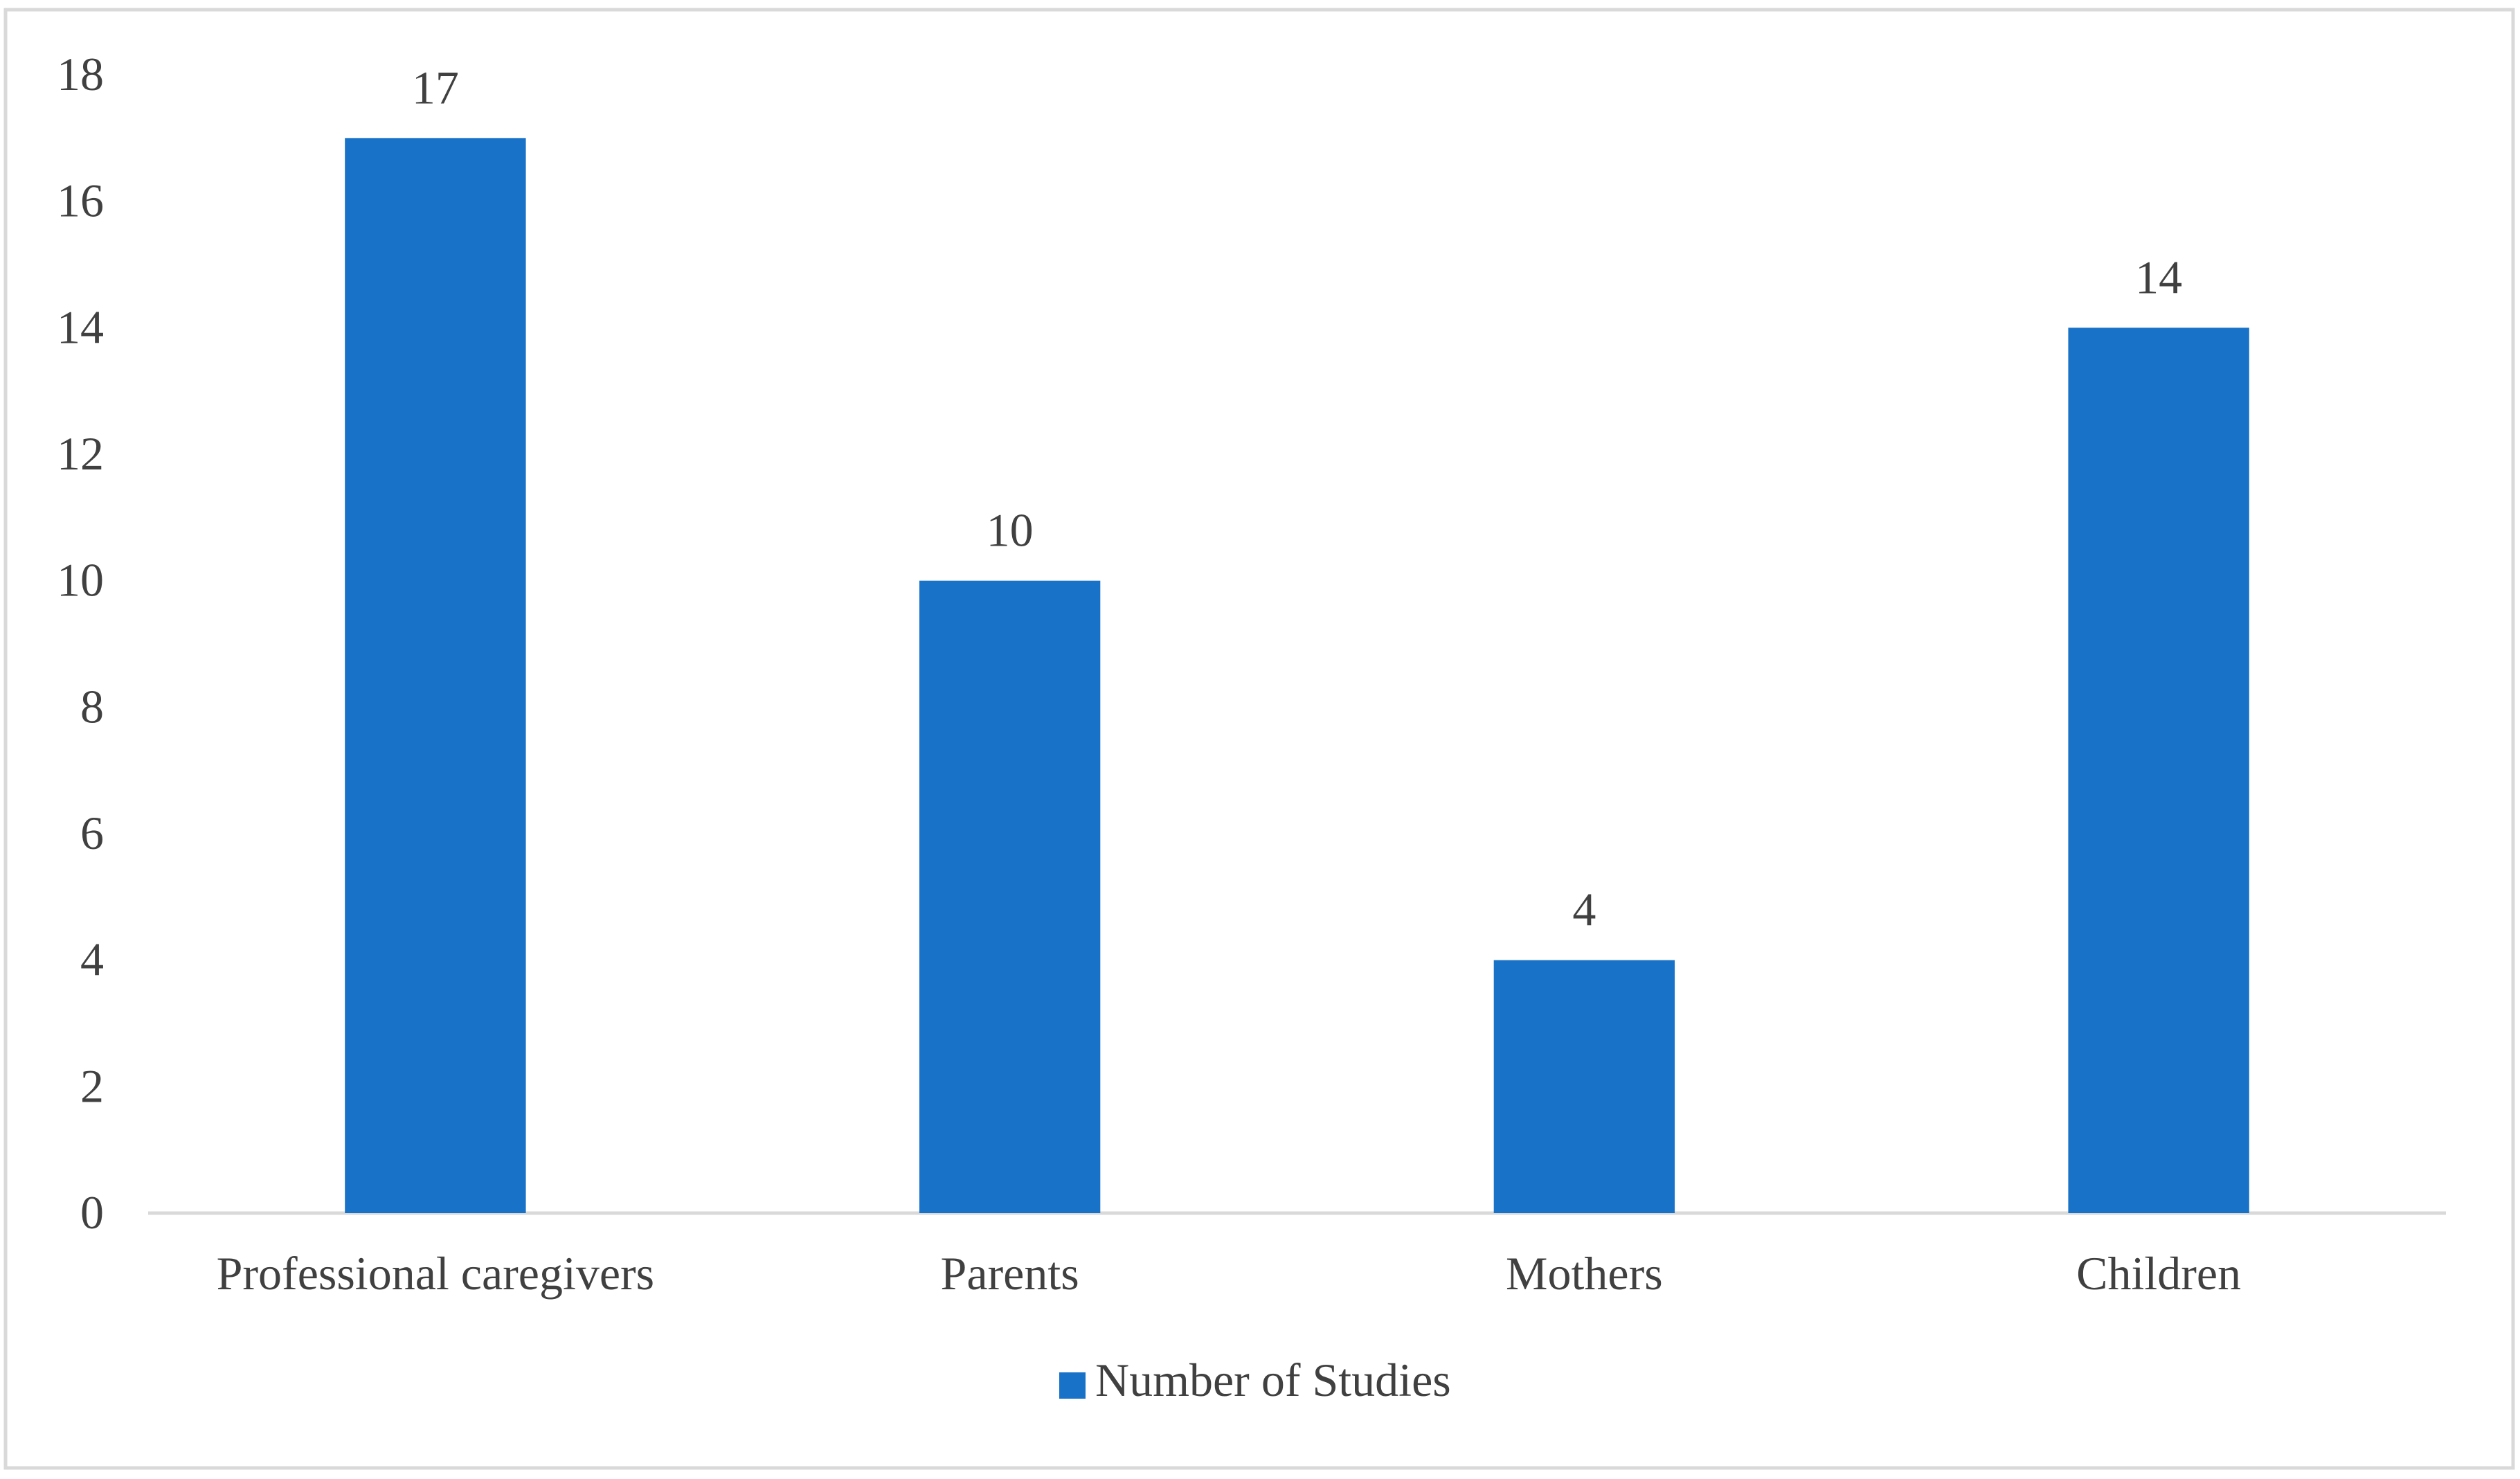  Describe the element at coordinates (80, 200) in the screenshot. I see `y-tick-label: 16` at that location.